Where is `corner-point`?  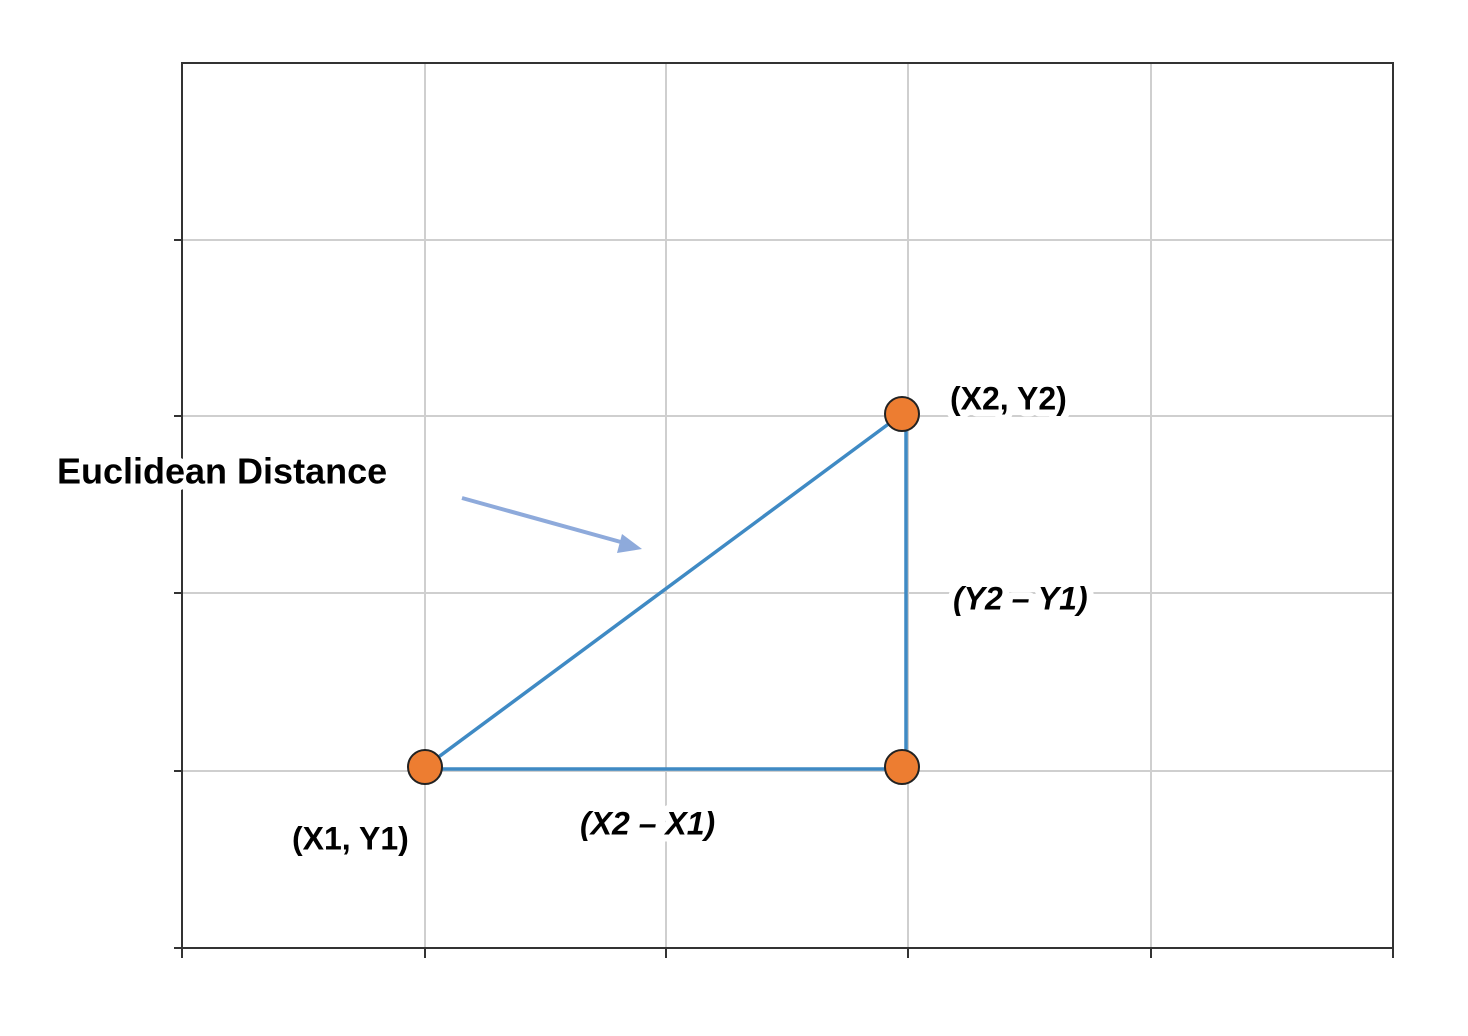 corner-point is located at coordinates (902, 767).